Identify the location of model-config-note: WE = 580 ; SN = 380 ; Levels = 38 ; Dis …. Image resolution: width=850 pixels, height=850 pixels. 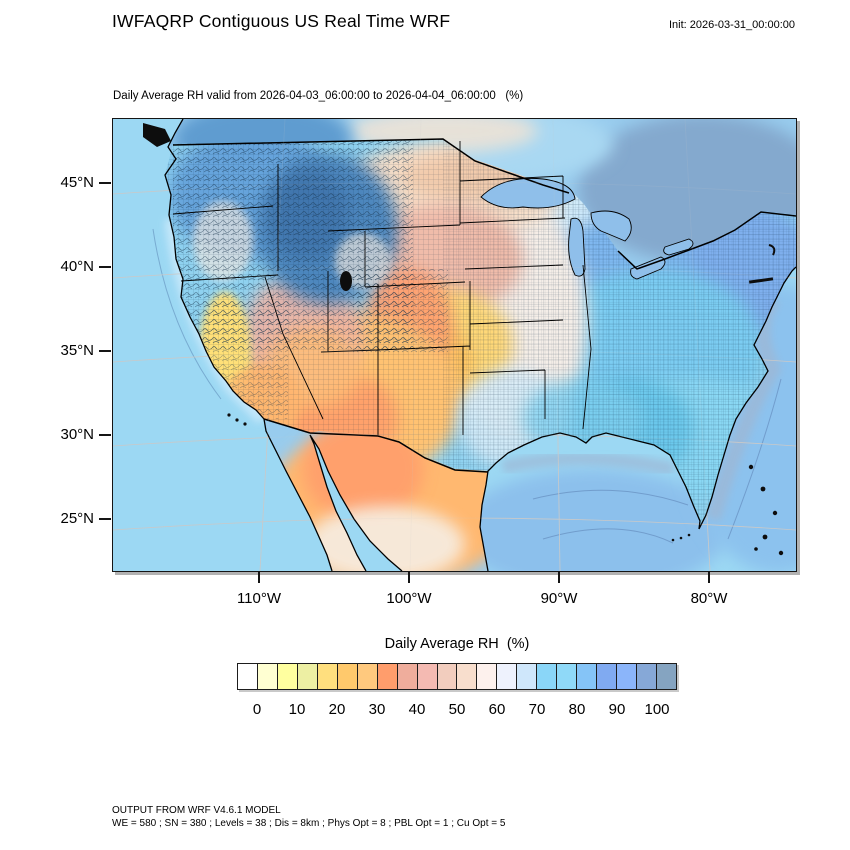
(309, 823).